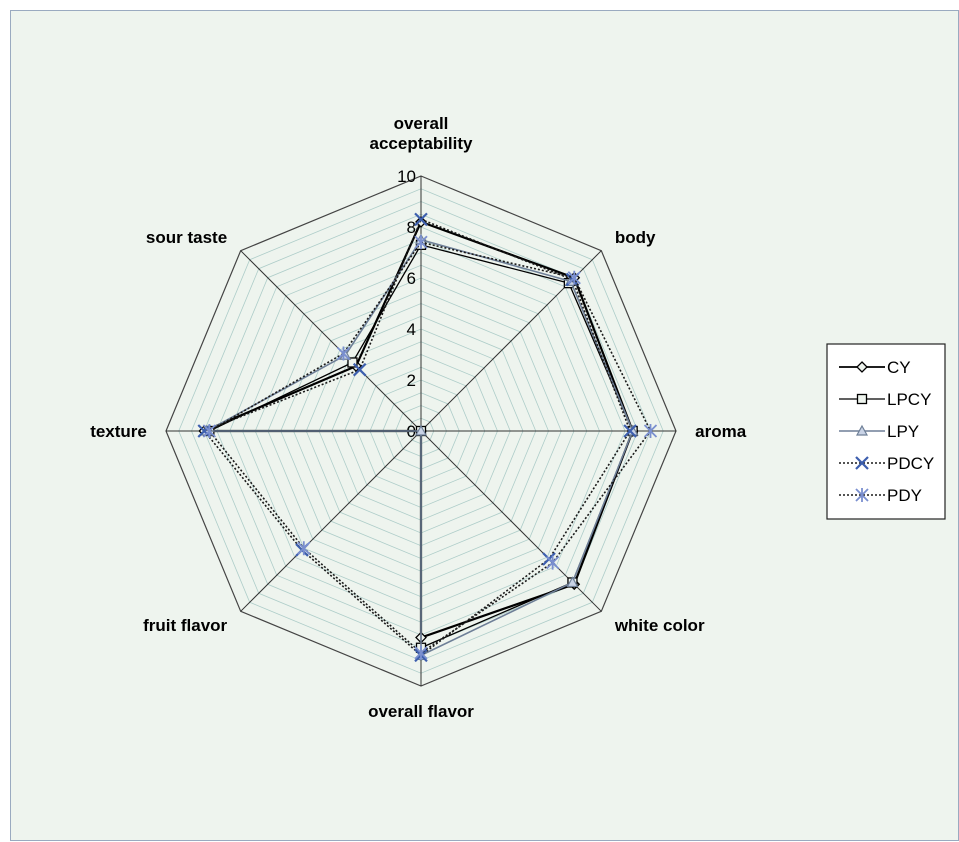 The width and height of the screenshot is (959, 842). I want to click on tick-label: 10, so click(406, 176).